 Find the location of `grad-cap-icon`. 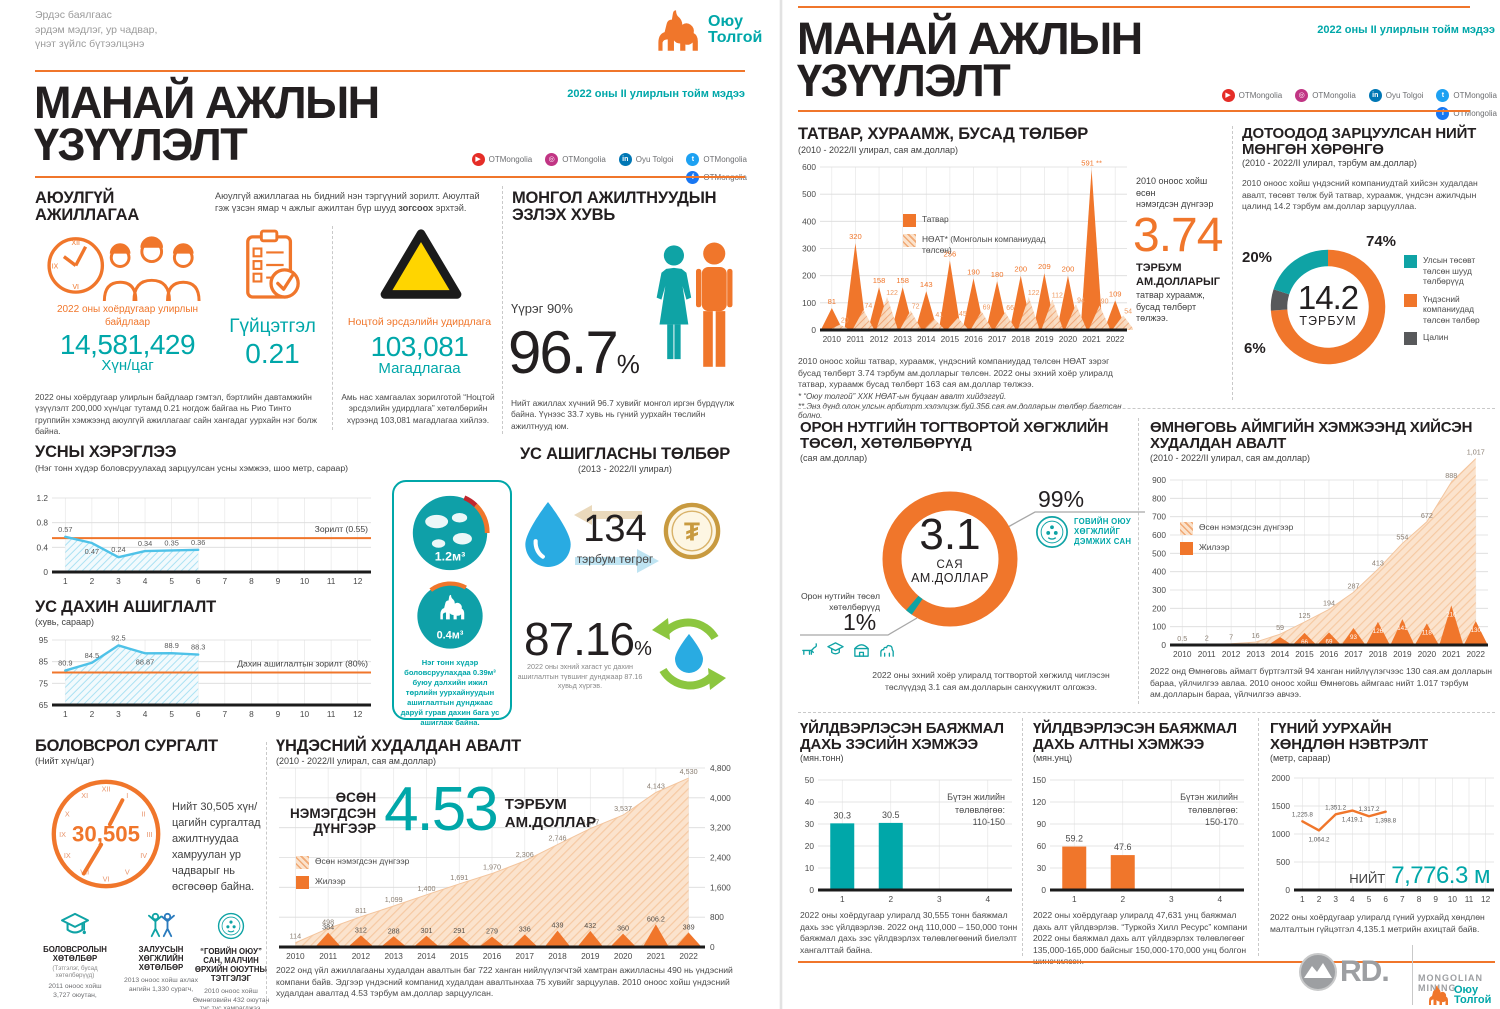

grad-cap-icon is located at coordinates (75, 927).